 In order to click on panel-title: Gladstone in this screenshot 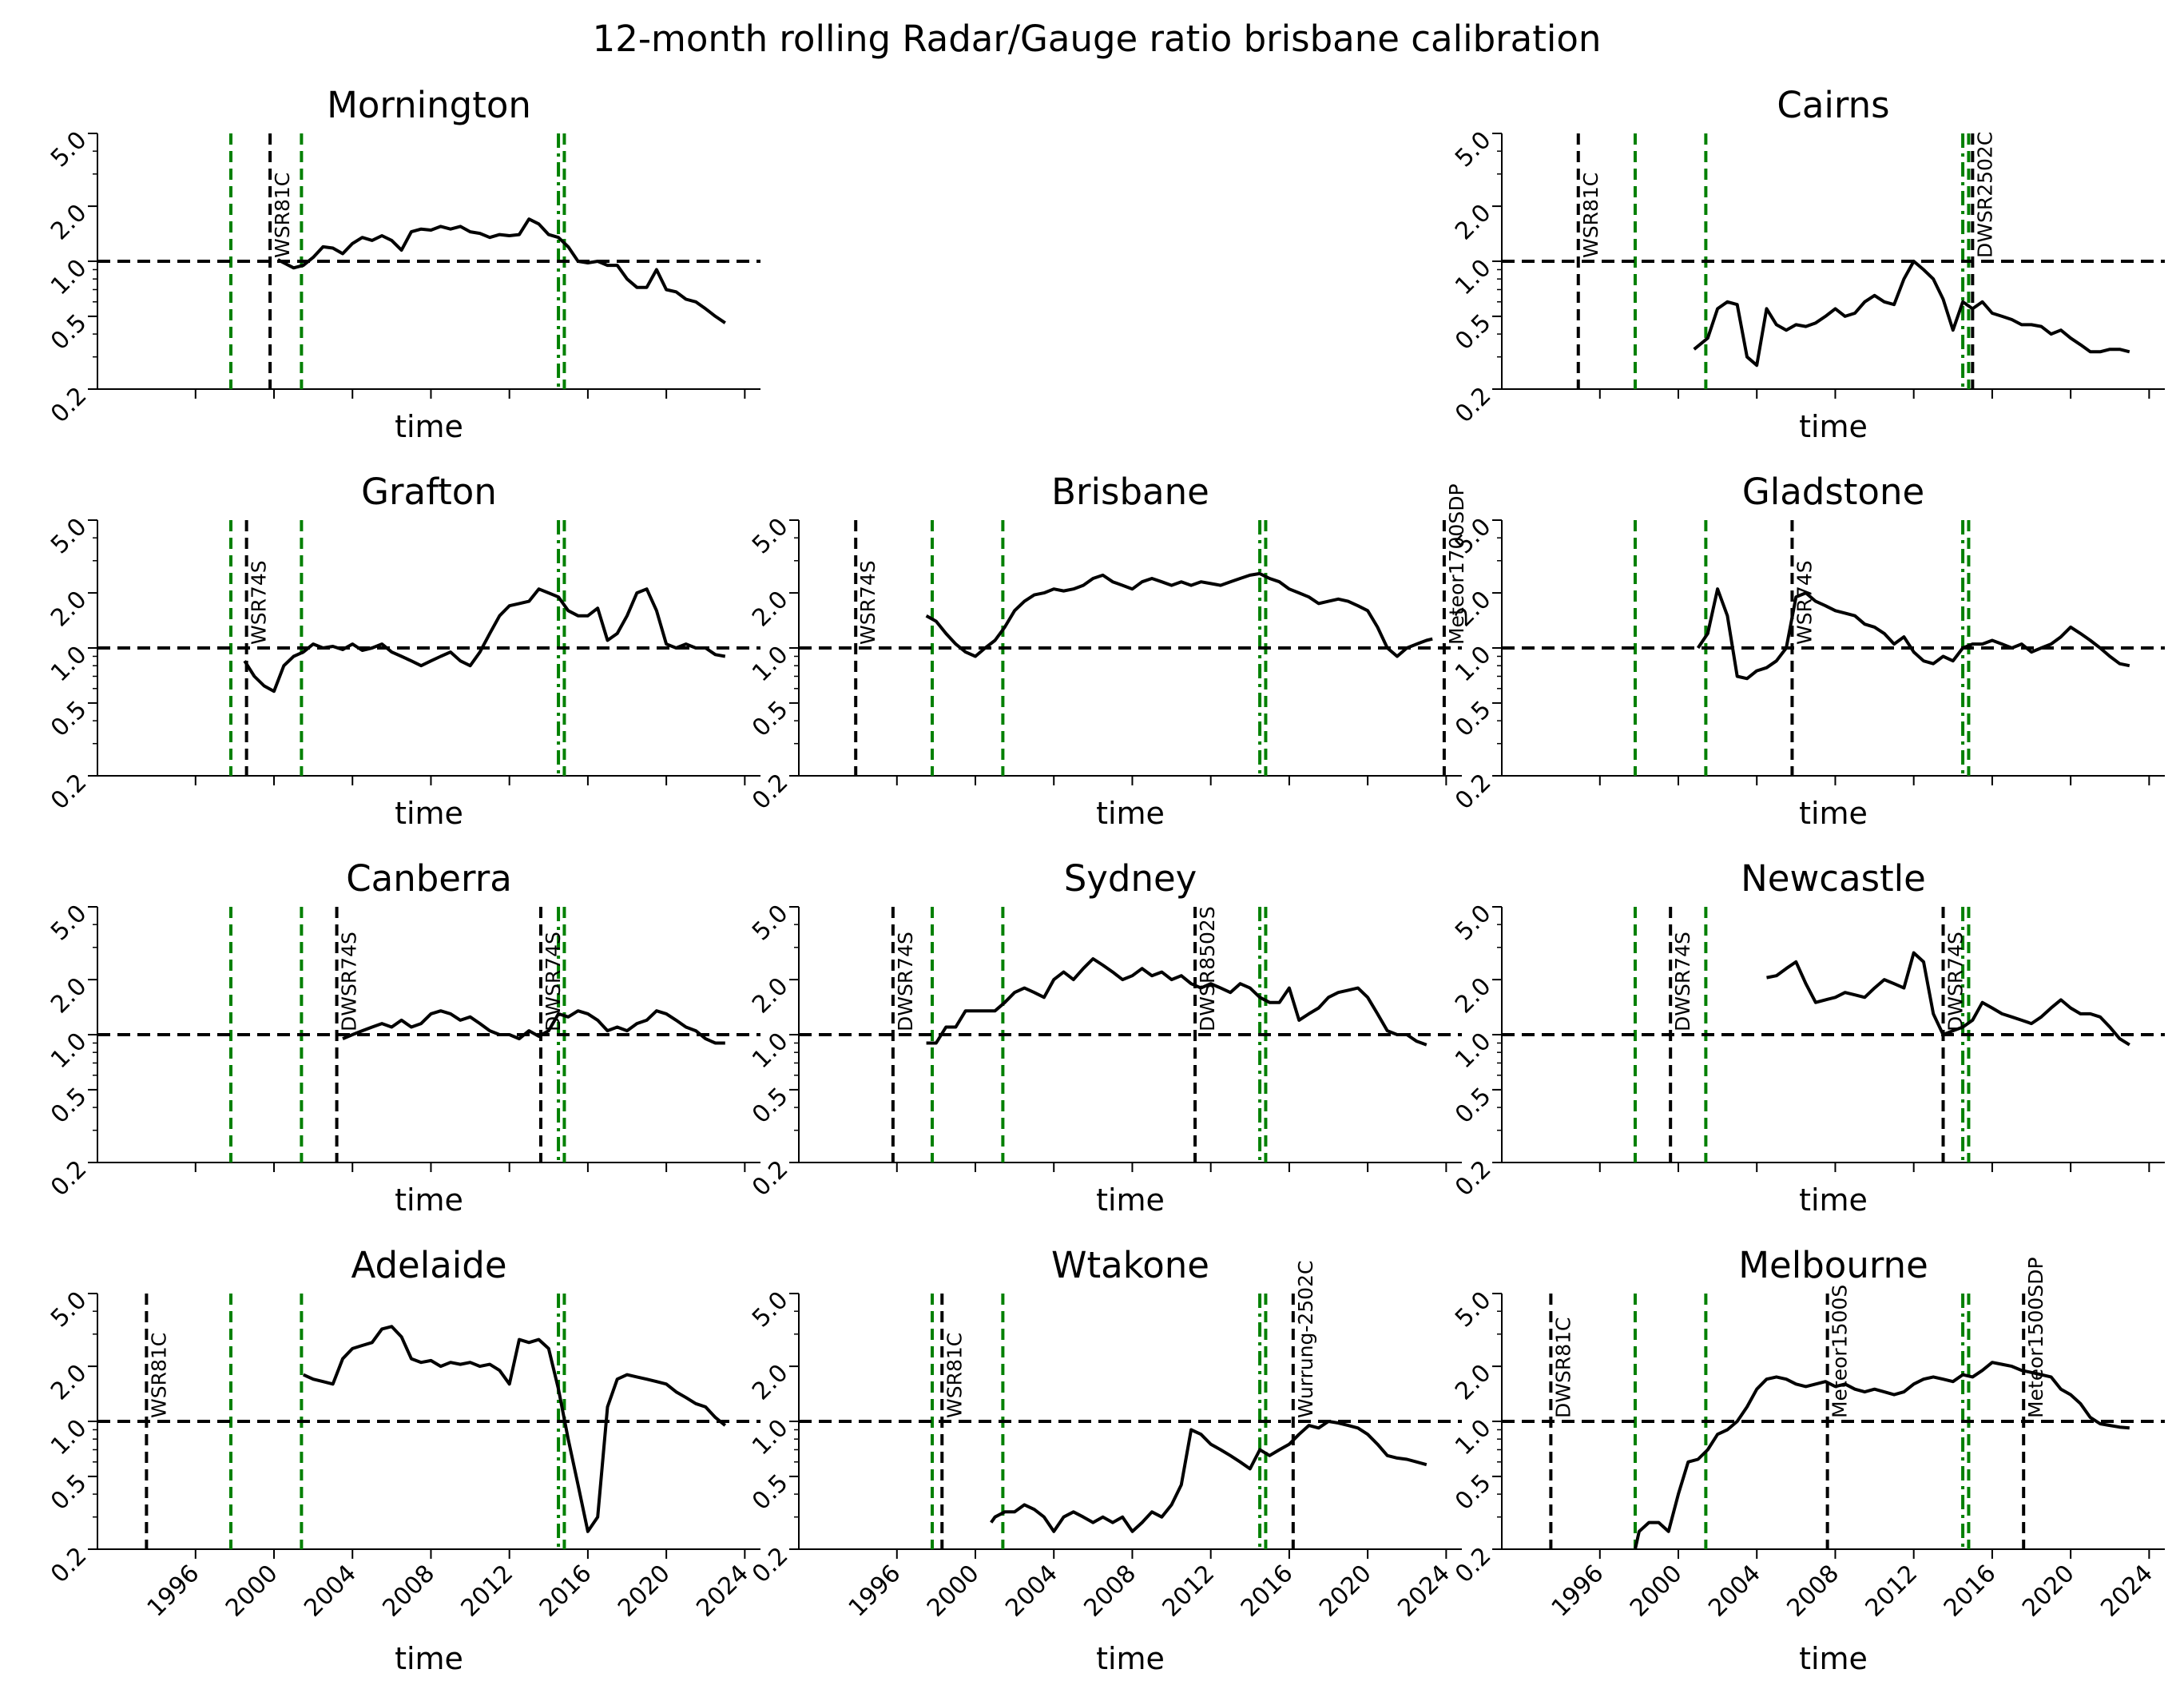, I will do `click(1833, 492)`.